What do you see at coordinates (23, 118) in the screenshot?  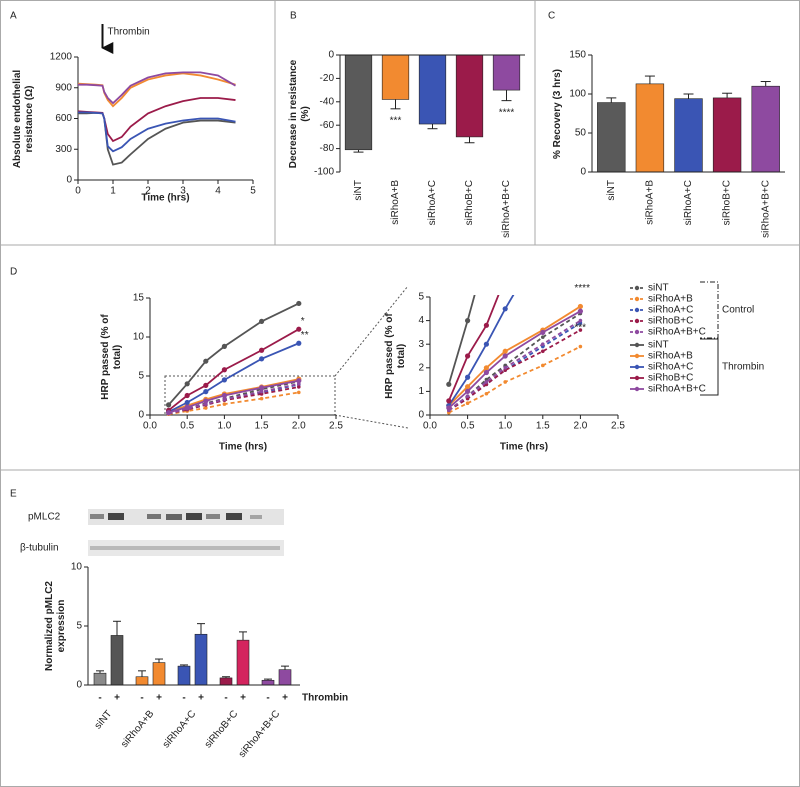 I see `y-axis-label: Absolute endothelial resistance (Ω)` at bounding box center [23, 118].